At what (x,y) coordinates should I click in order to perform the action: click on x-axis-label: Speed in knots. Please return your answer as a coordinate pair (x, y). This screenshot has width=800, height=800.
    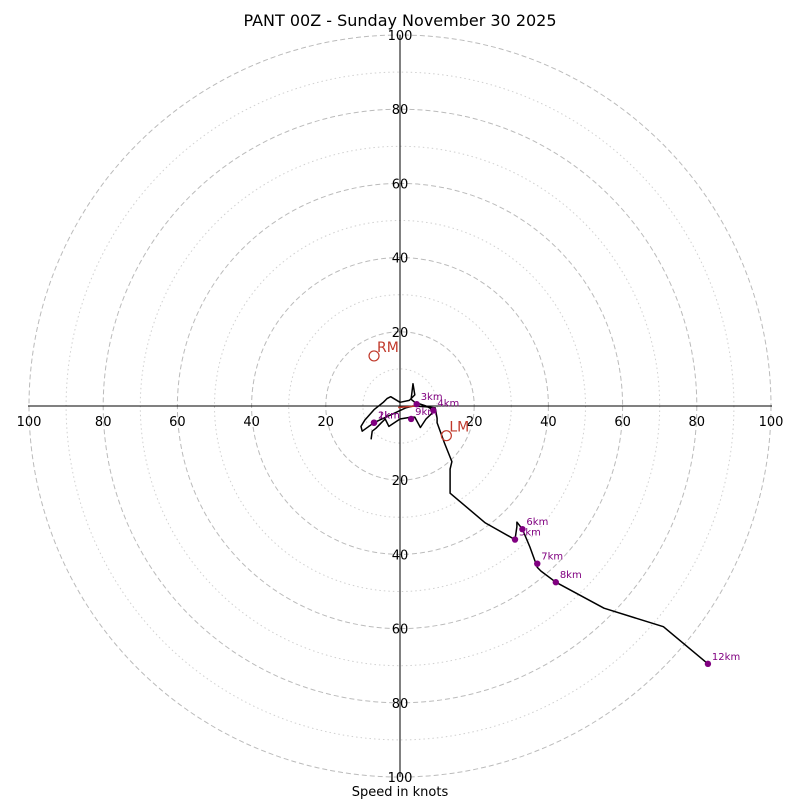
    Looking at the image, I should click on (400, 792).